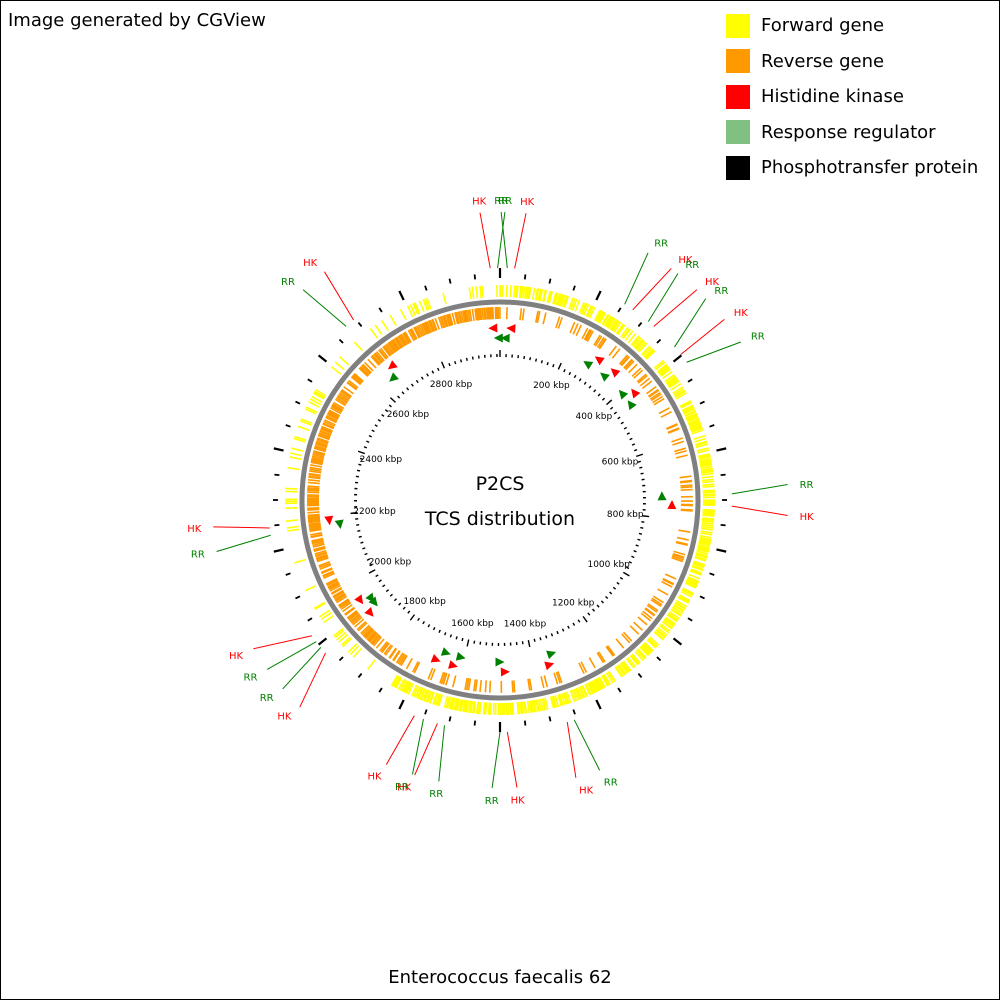 Image resolution: width=1000 pixels, height=1000 pixels. I want to click on legend-item-phosphotransfer-protein: Phosphotransfer protein, so click(852, 168).